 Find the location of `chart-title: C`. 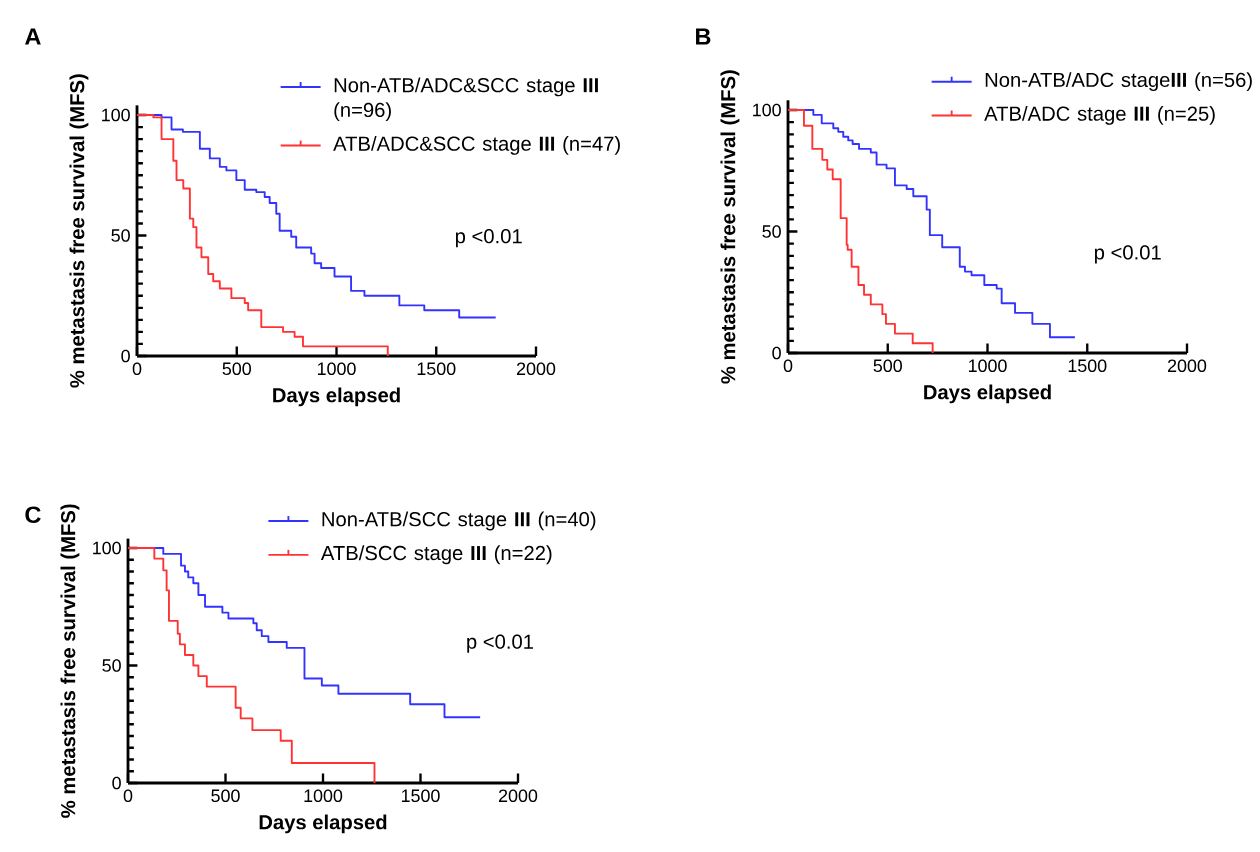

chart-title: C is located at coordinates (33, 515).